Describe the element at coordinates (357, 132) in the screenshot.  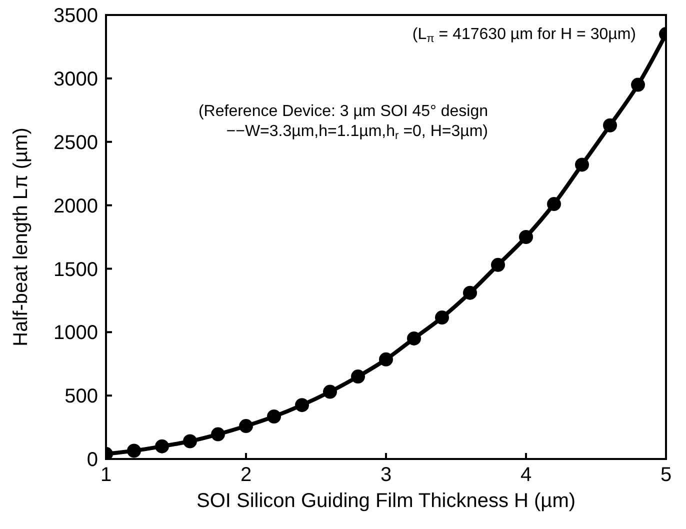
I see `annotation: −−W=3.3µm,h=1.1µm,h$_{r}$=0, H=3µm)` at that location.